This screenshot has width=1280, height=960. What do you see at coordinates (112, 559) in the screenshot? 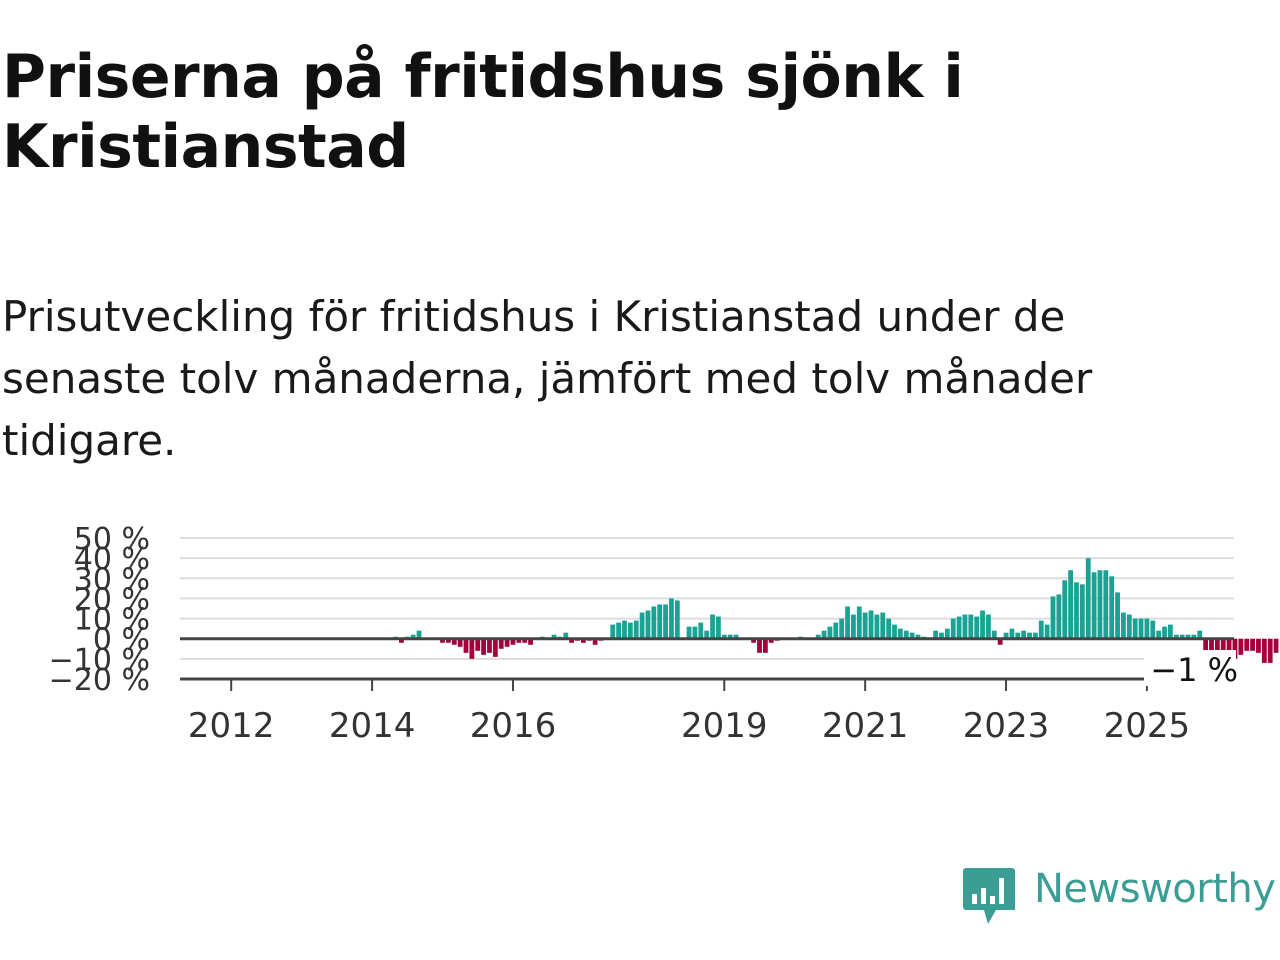
I see `y-tick-label: 40 %` at bounding box center [112, 559].